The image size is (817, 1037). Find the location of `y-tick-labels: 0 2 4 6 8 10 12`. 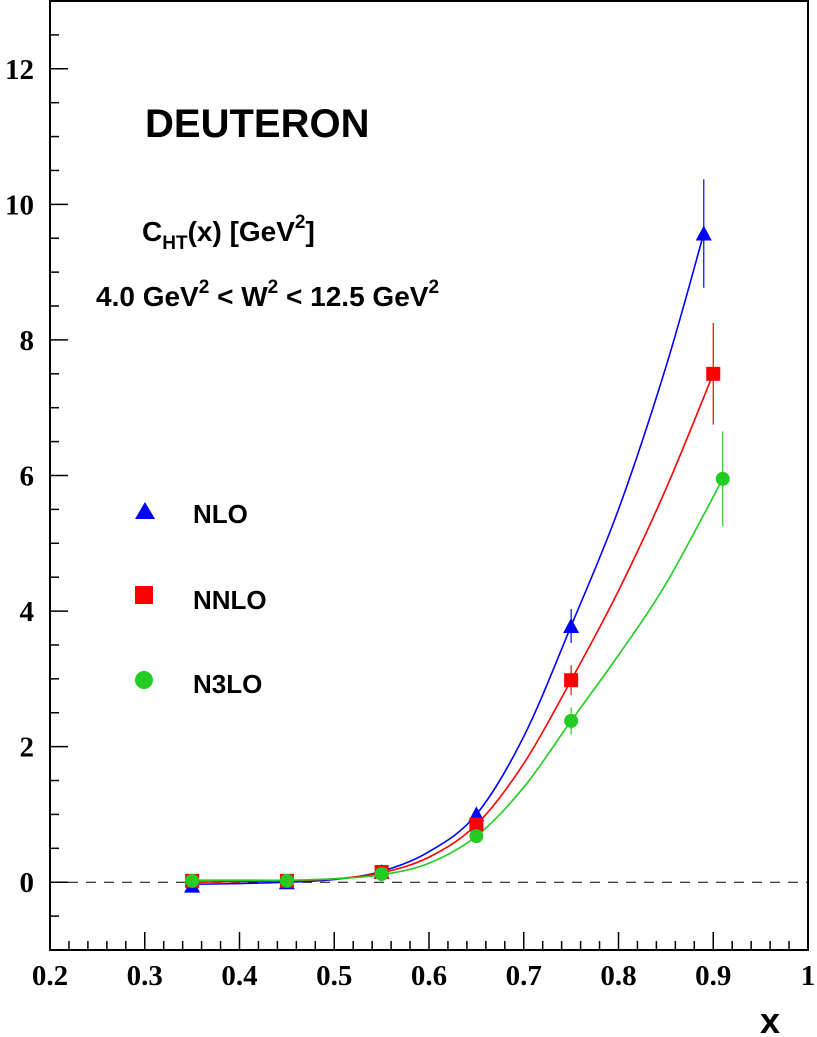

y-tick-labels: 0 2 4 6 8 10 12 is located at coordinates (19, 476).